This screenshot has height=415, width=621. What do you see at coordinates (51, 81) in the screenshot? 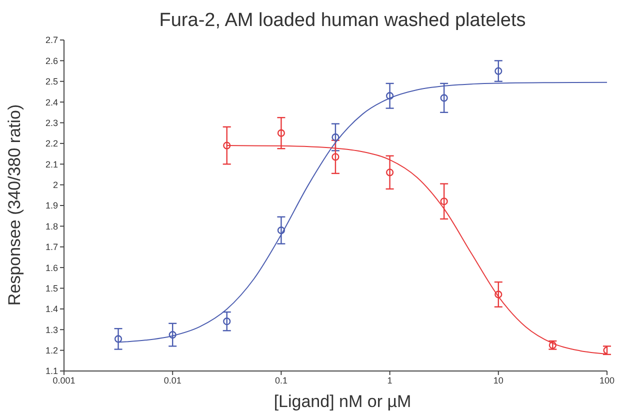
I see `y-tick-label: 2.5` at bounding box center [51, 81].